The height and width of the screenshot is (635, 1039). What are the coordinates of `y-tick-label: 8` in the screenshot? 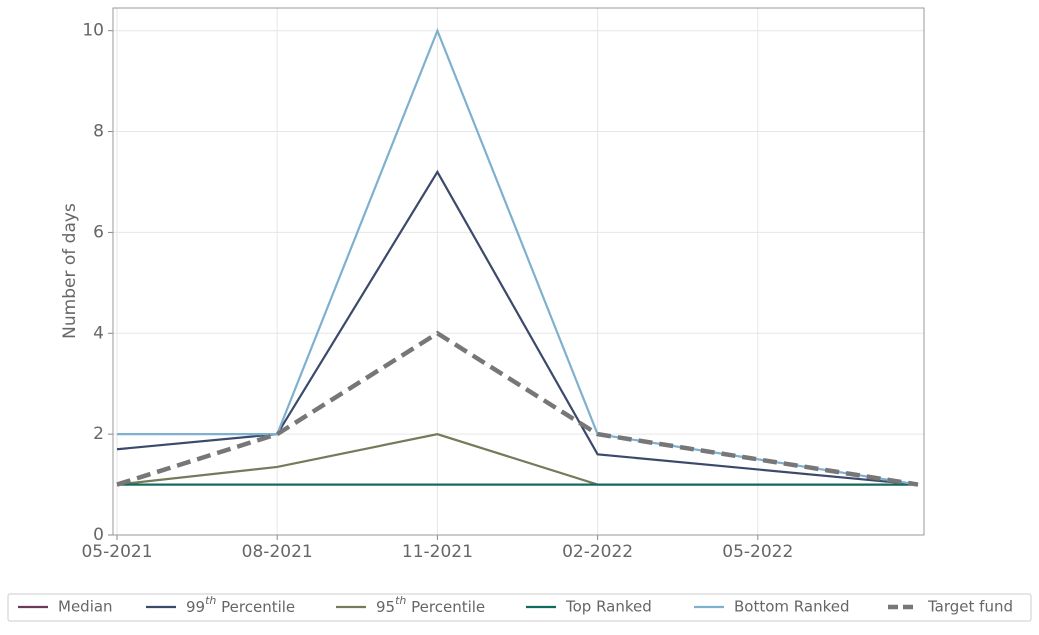 It's located at (98, 132).